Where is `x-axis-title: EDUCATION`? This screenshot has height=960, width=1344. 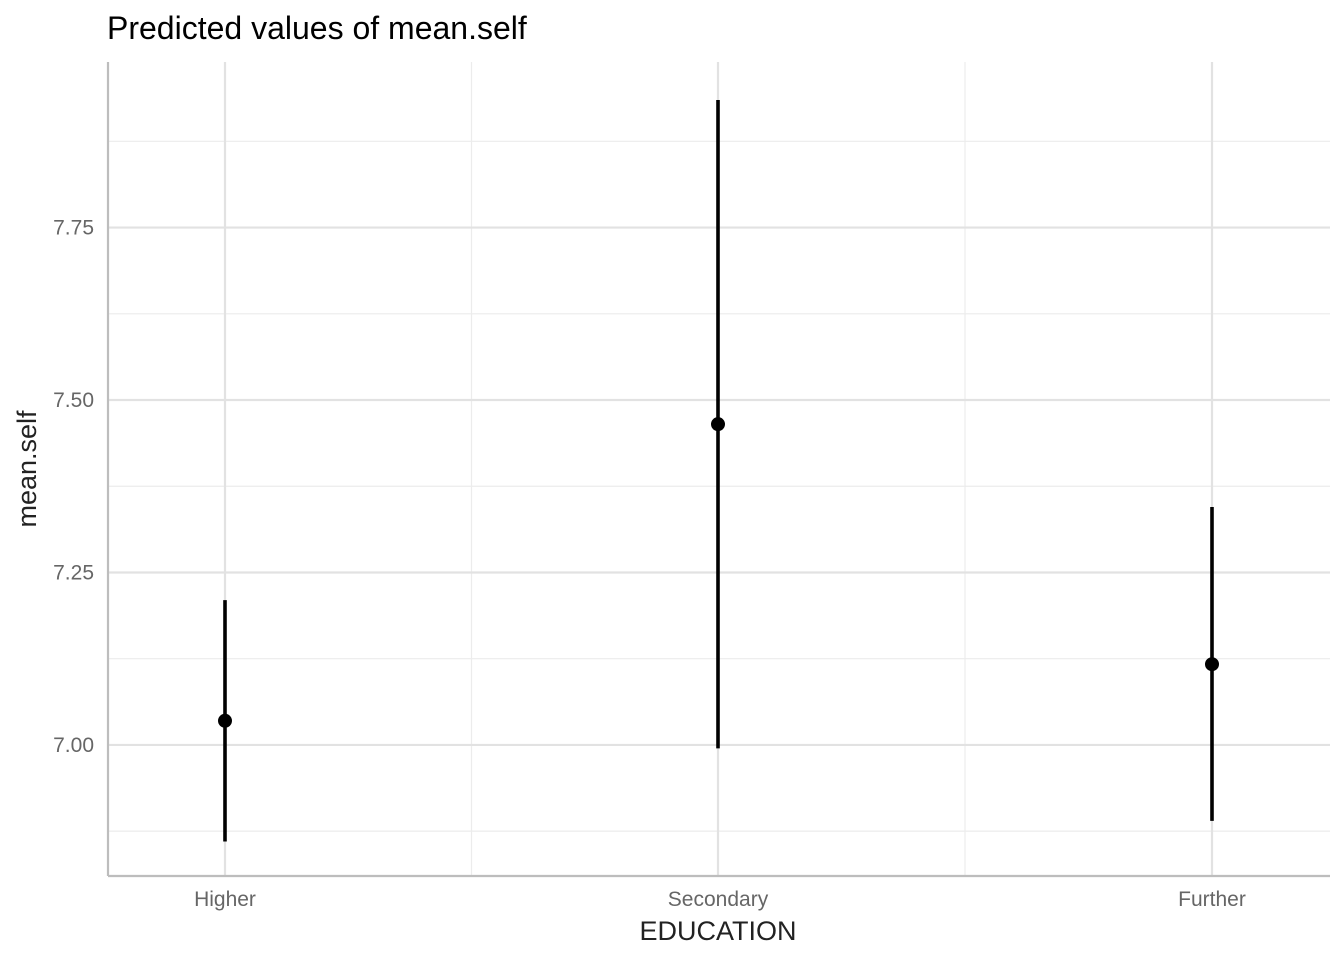
x-axis-title: EDUCATION is located at coordinates (717, 931).